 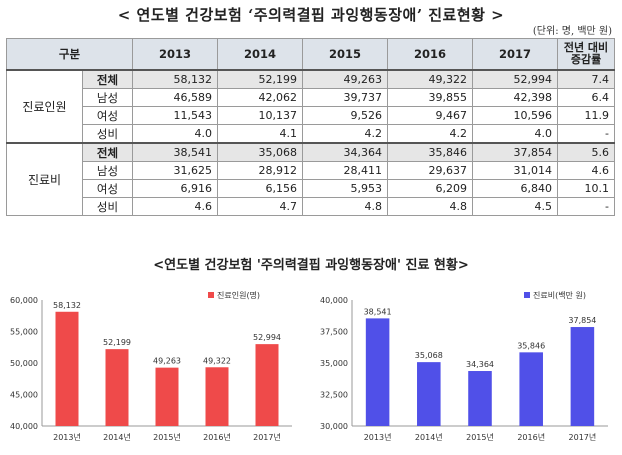 What do you see at coordinates (260, 115) in the screenshot?
I see `table-cell: 10,137` at bounding box center [260, 115].